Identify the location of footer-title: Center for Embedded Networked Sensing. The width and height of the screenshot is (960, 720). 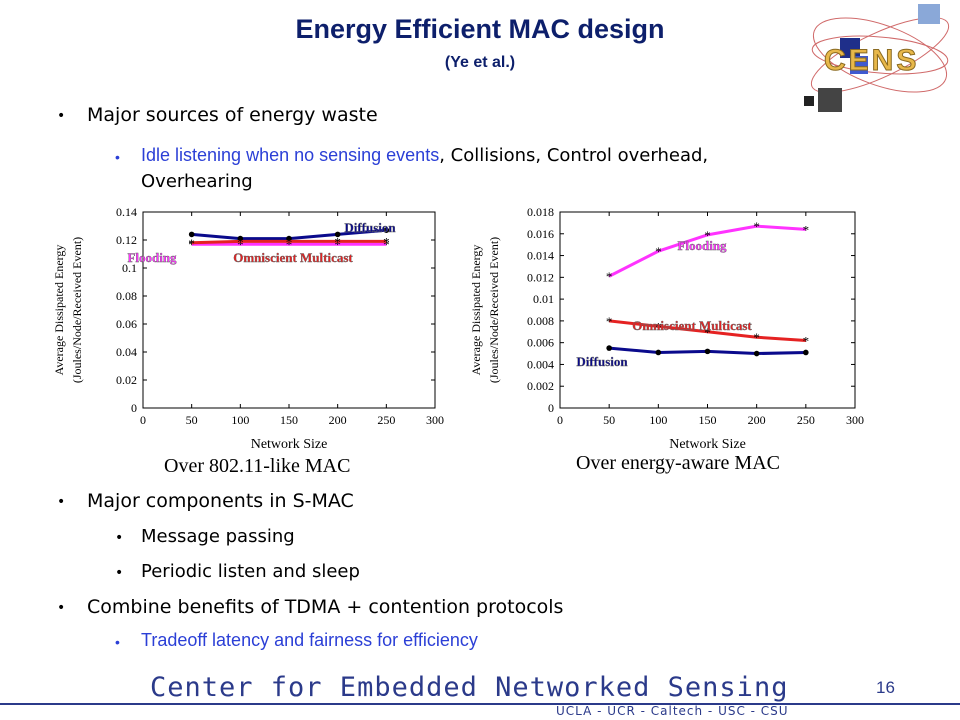
(469, 687).